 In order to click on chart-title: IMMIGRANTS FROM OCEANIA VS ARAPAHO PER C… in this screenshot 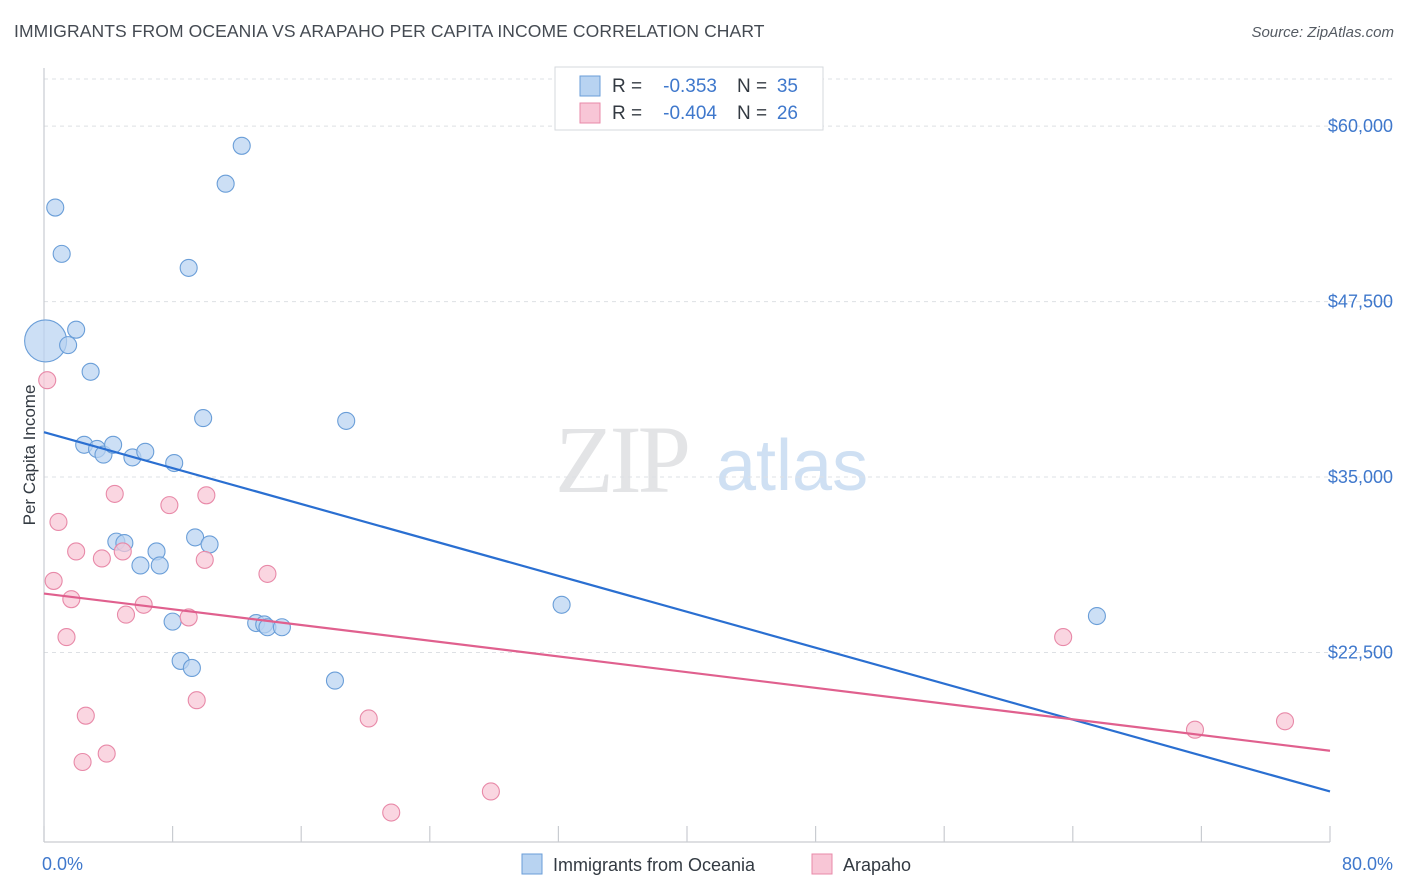, I will do `click(389, 31)`.